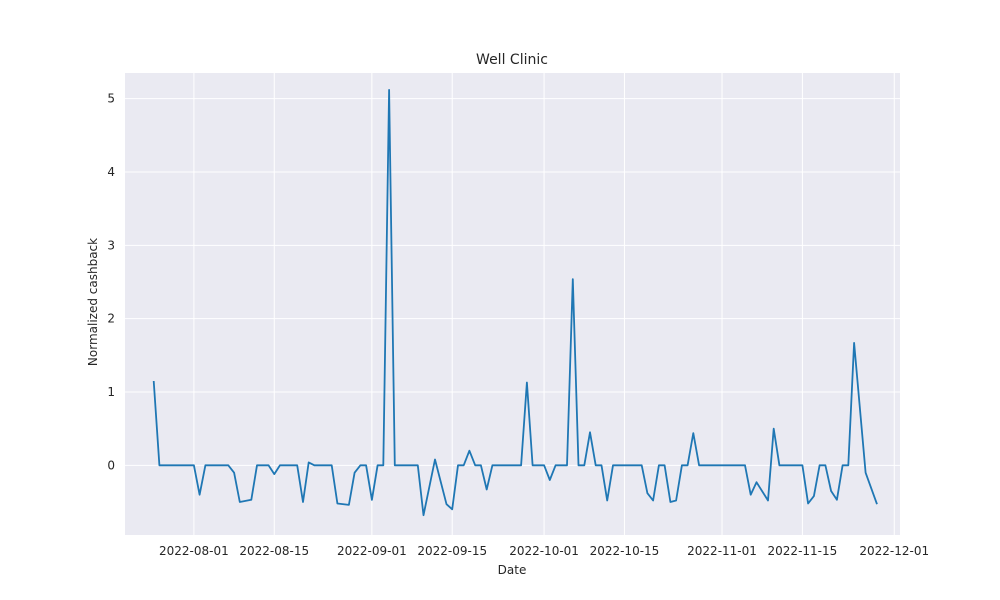 The image size is (1000, 600). Describe the element at coordinates (274, 551) in the screenshot. I see `x-tick-label: 2022-08-15` at that location.